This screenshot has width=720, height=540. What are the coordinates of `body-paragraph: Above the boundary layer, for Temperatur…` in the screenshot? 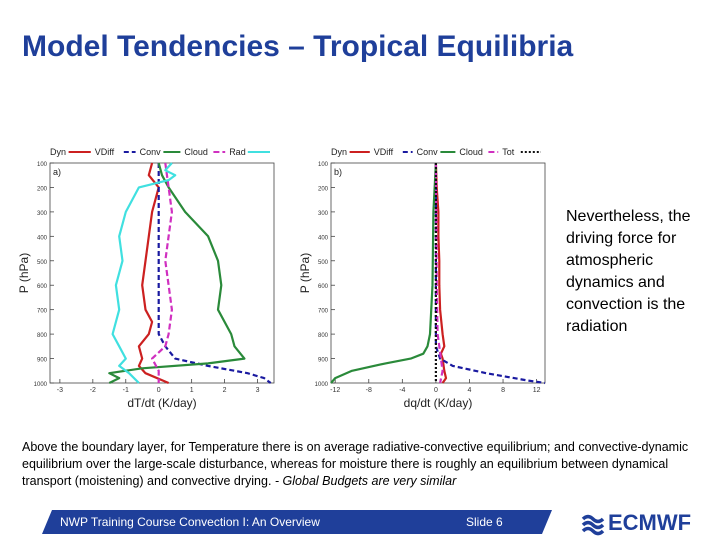 It's located at (362, 464).